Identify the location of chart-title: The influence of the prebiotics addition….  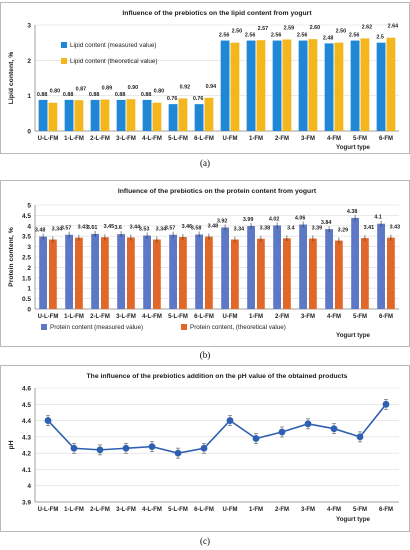
(217, 376).